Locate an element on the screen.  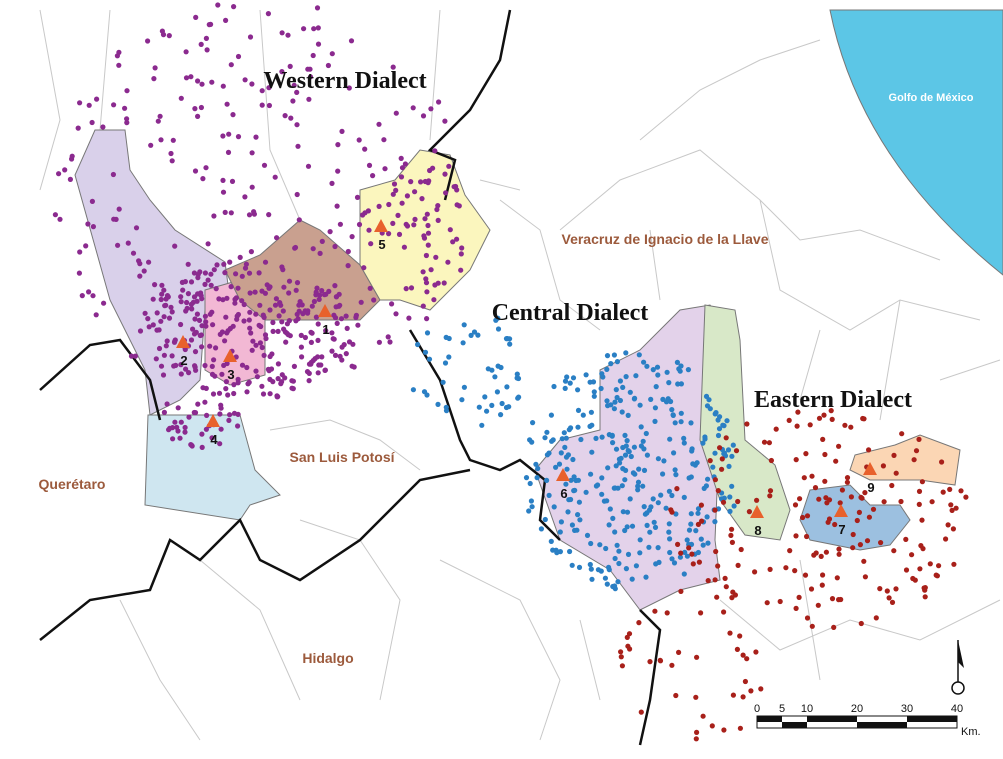
site-label: 1 is located at coordinates (325, 329).